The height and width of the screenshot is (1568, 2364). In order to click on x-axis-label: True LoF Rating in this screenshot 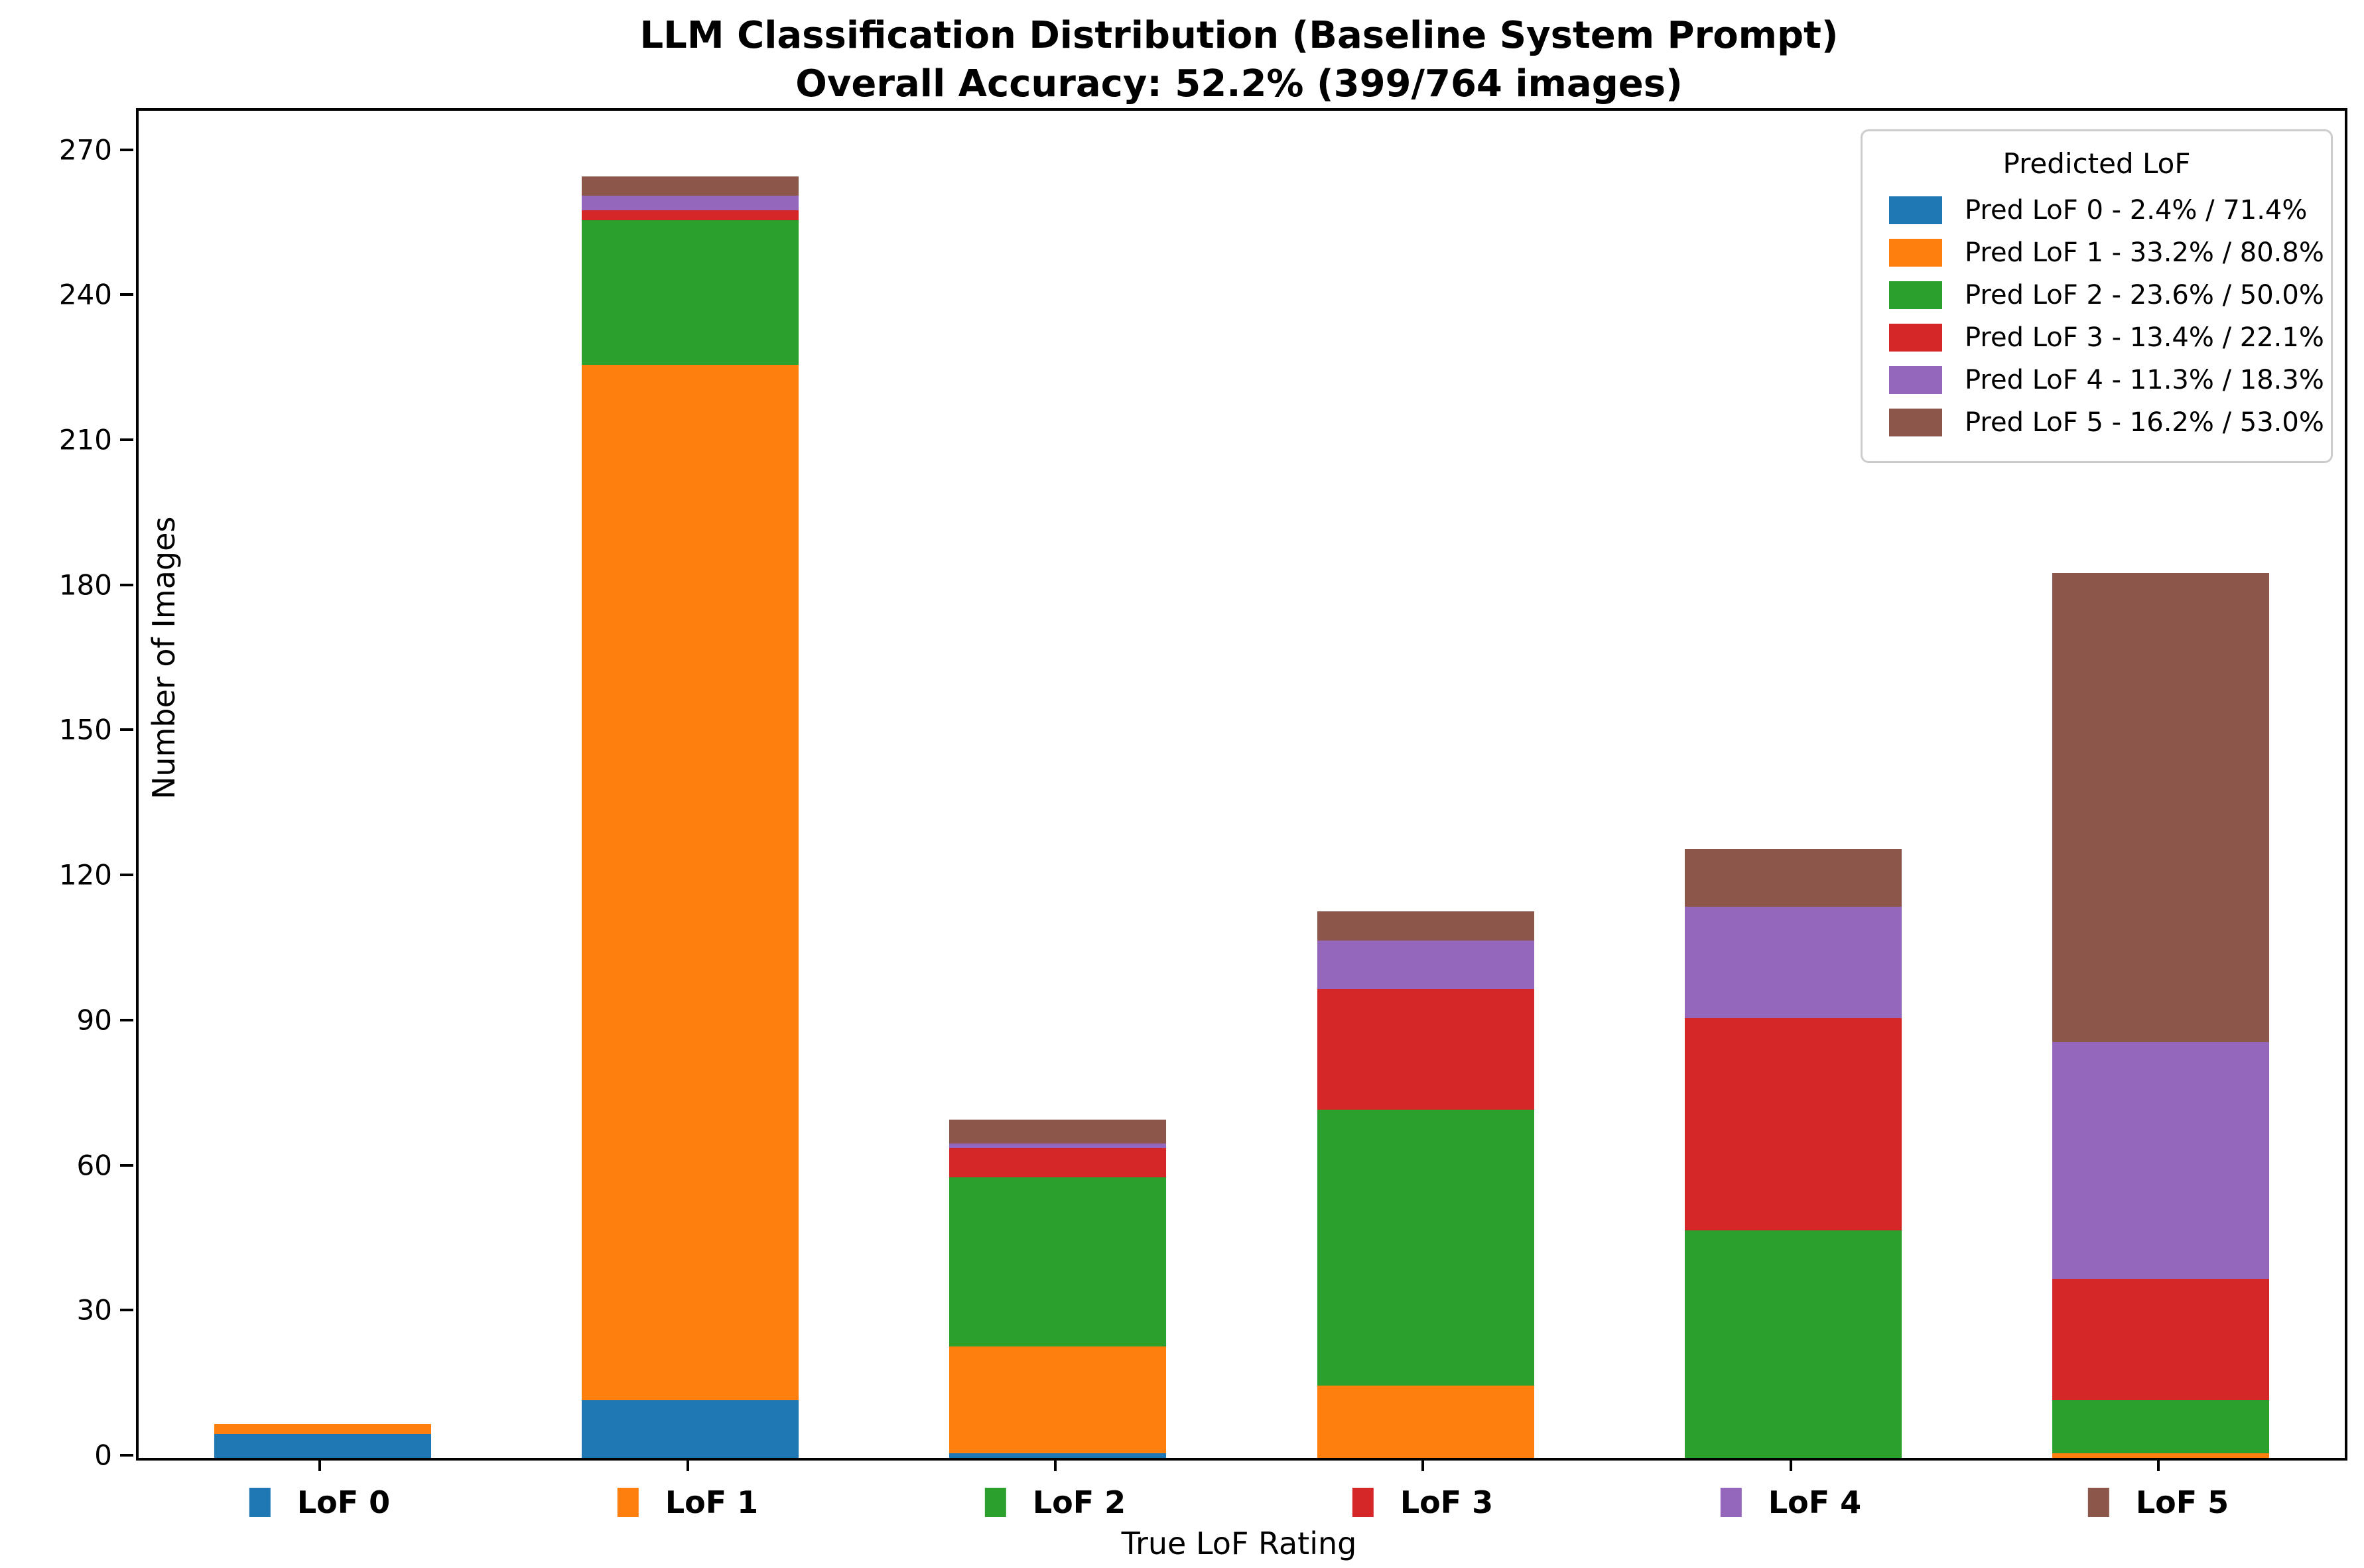, I will do `click(1239, 1543)`.